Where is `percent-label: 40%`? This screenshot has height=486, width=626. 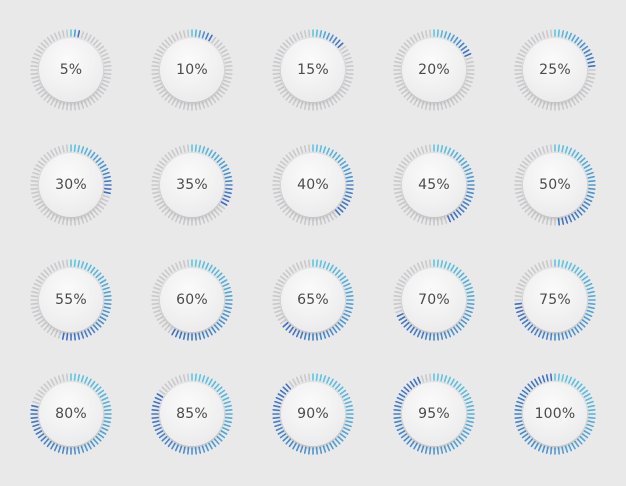
percent-label: 40% is located at coordinates (313, 185).